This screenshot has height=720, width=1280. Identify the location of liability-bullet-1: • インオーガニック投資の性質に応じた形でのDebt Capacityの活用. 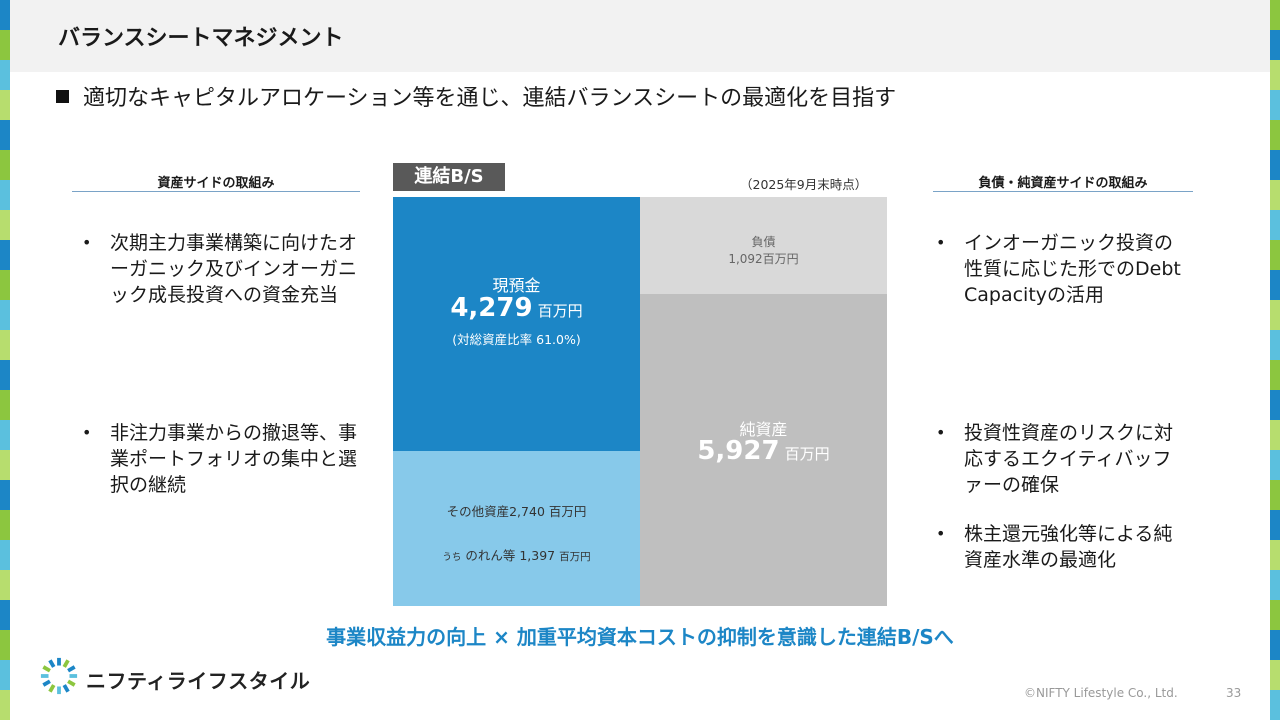
(1061, 269).